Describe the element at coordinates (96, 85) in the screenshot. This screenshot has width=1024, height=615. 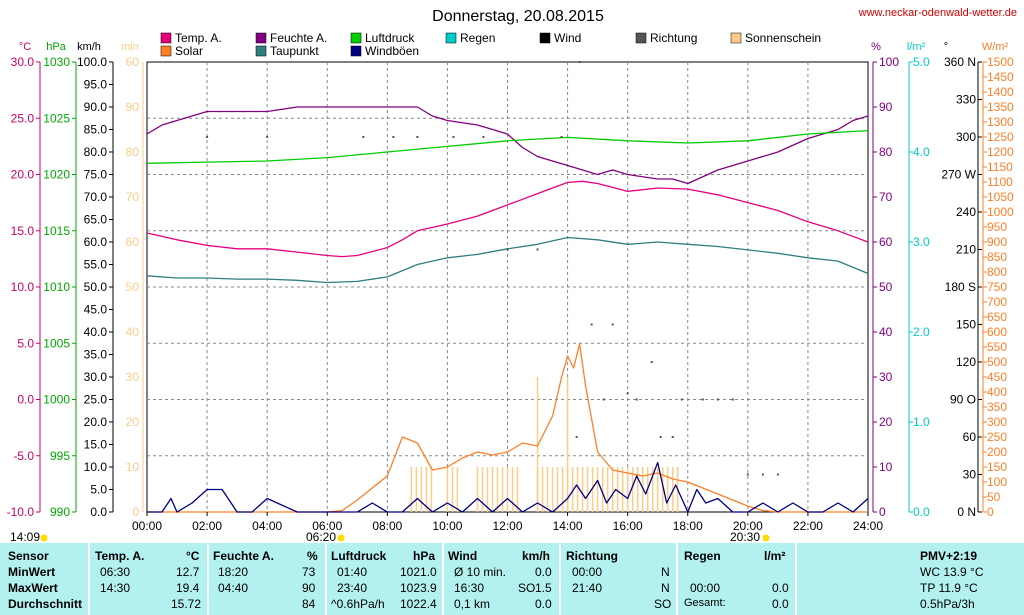
I see `kmh-axis-label: 95.0` at that location.